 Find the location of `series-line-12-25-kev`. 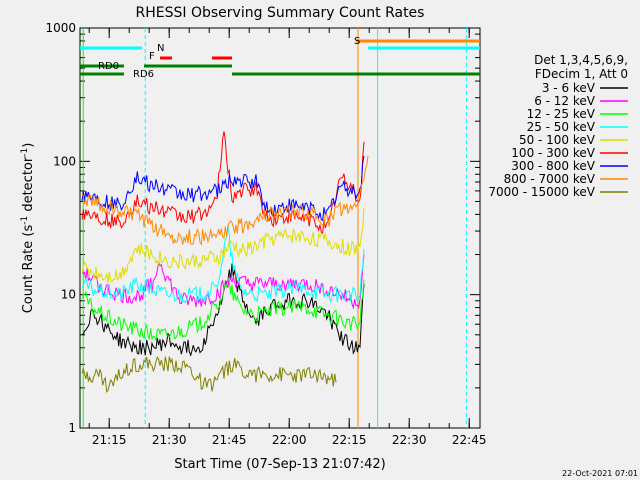

series-line-12-25-kev is located at coordinates (223, 309).